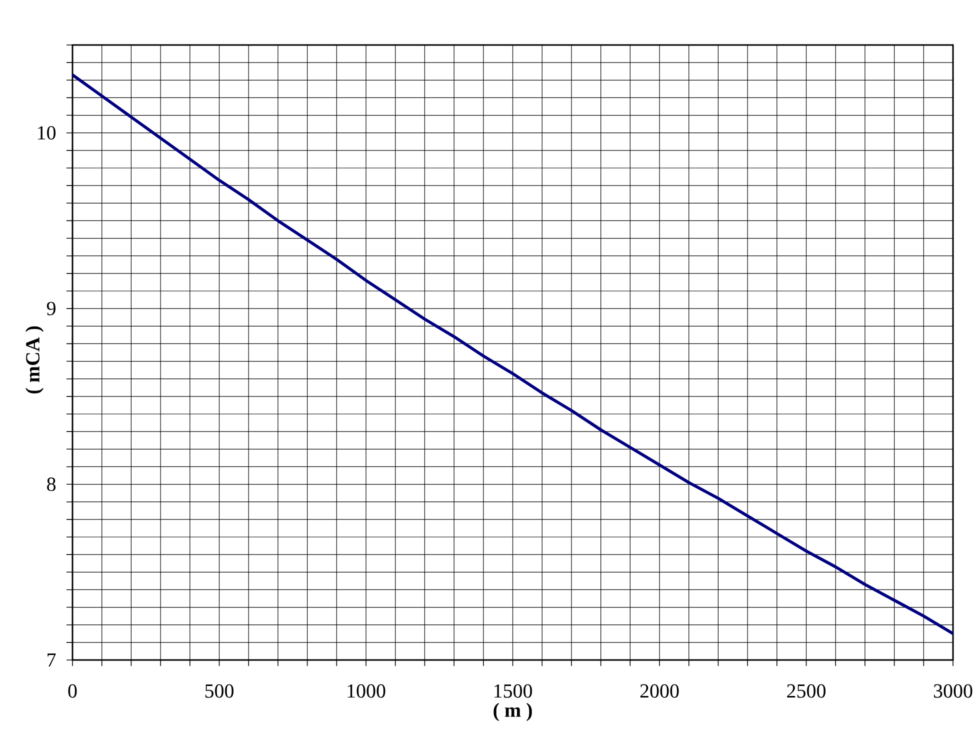 The image size is (978, 731). What do you see at coordinates (72, 691) in the screenshot?
I see `x-tick-label: 0` at bounding box center [72, 691].